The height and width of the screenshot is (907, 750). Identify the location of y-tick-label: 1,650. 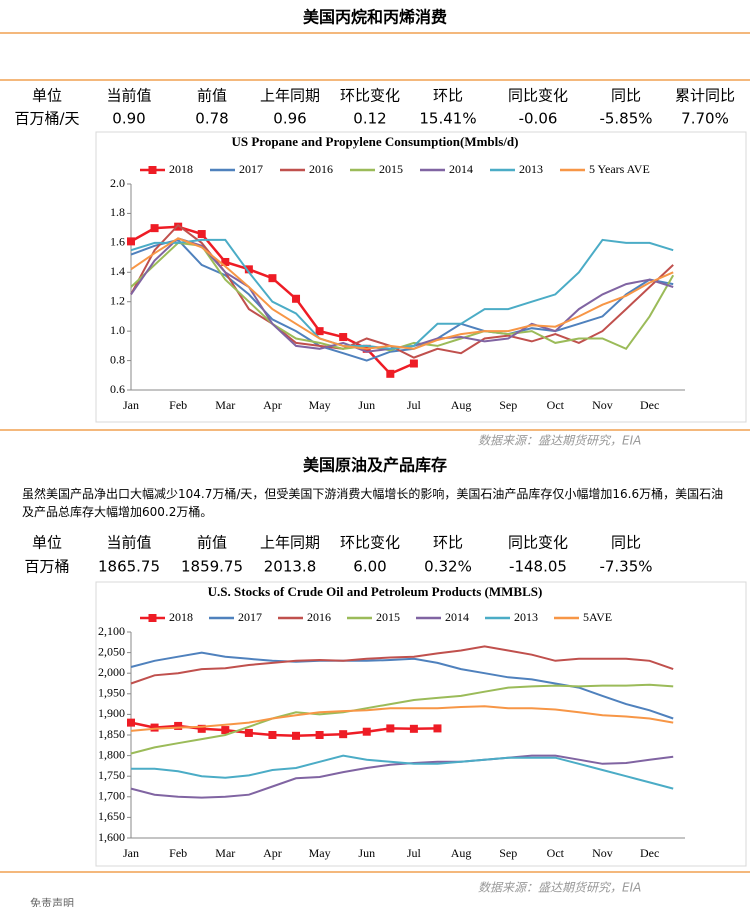
(111, 816).